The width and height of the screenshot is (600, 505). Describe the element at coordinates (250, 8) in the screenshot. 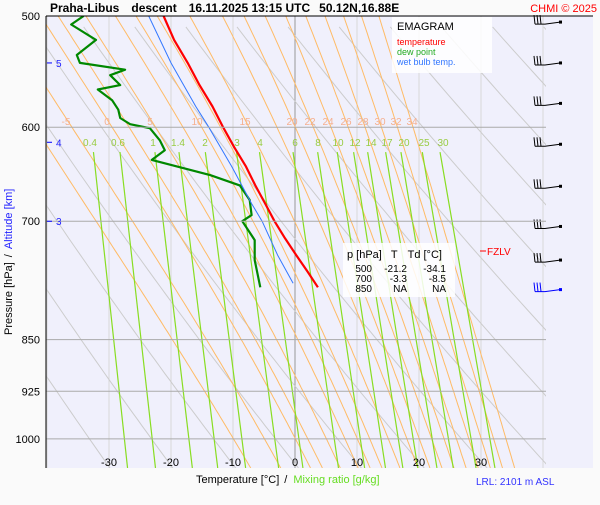

I see `title-datetime: 16.11.2025 13:15 UTC` at that location.